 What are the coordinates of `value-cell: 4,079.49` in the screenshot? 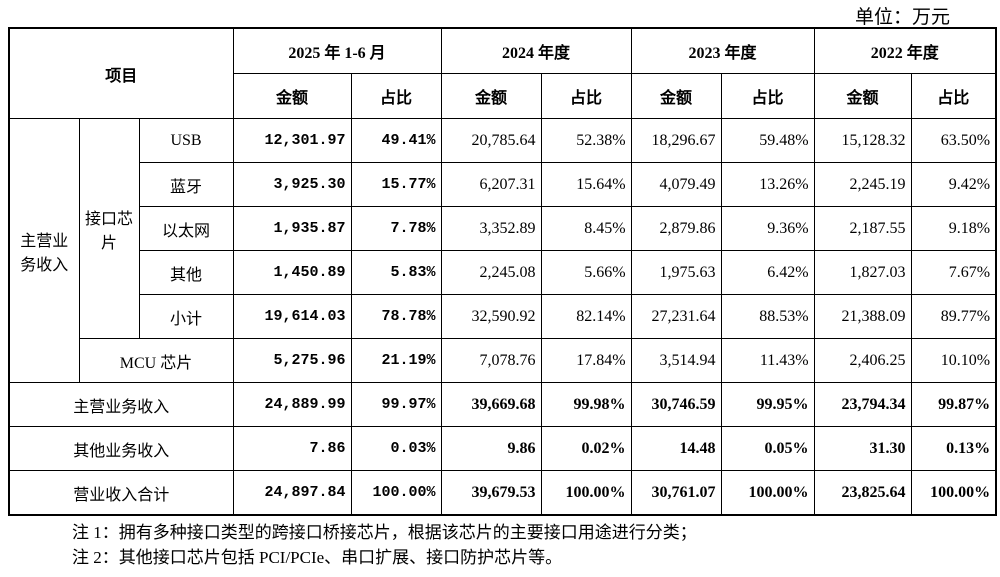 It's located at (676, 184).